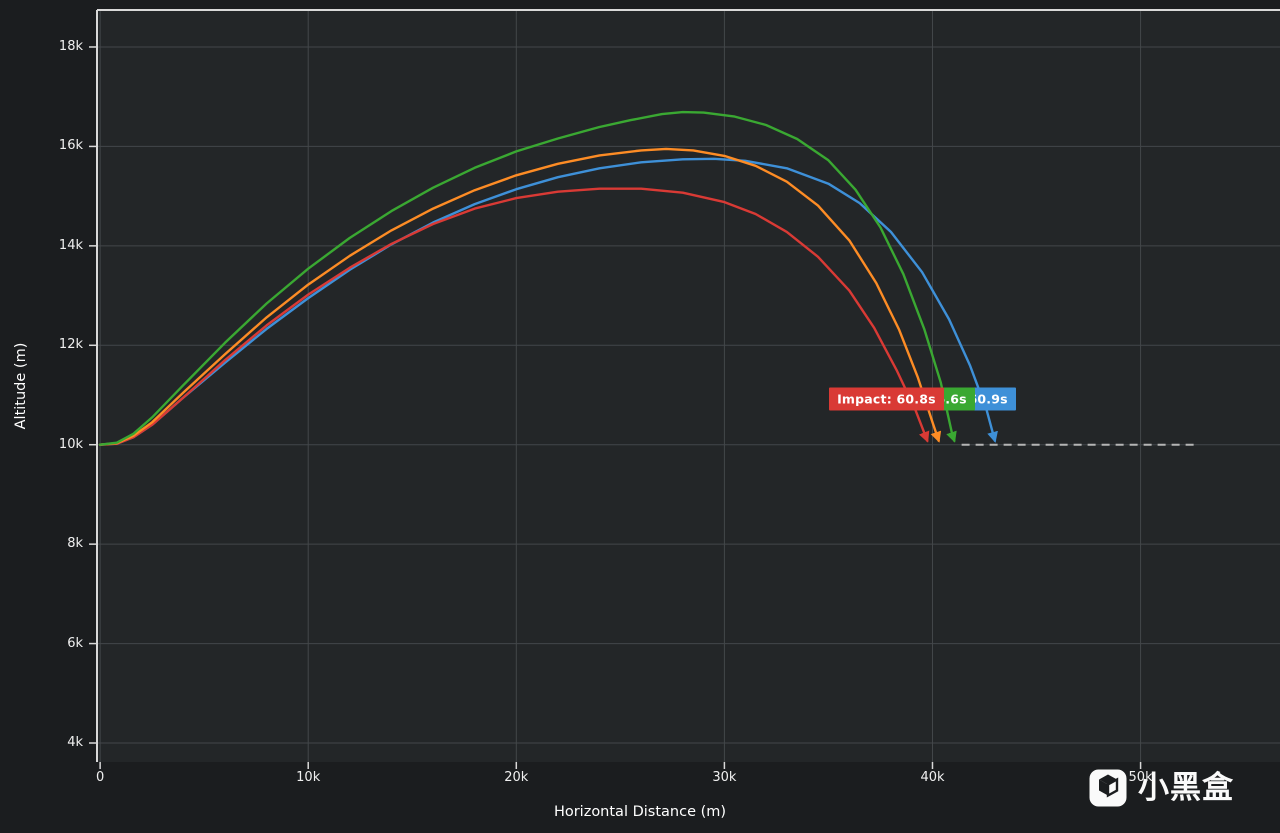 This screenshot has height=833, width=1280. Describe the element at coordinates (70, 146) in the screenshot. I see `y-tick-label: 16k` at that location.